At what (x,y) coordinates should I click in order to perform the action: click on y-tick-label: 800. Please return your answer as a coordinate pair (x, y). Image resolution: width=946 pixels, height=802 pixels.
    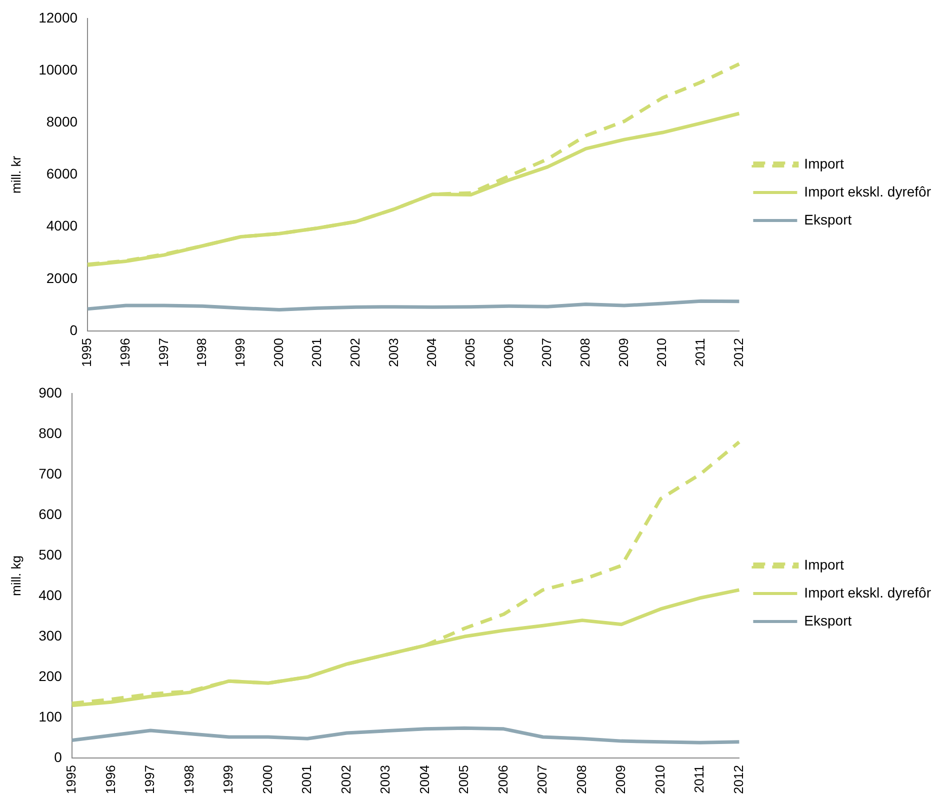
    Looking at the image, I should click on (50, 432).